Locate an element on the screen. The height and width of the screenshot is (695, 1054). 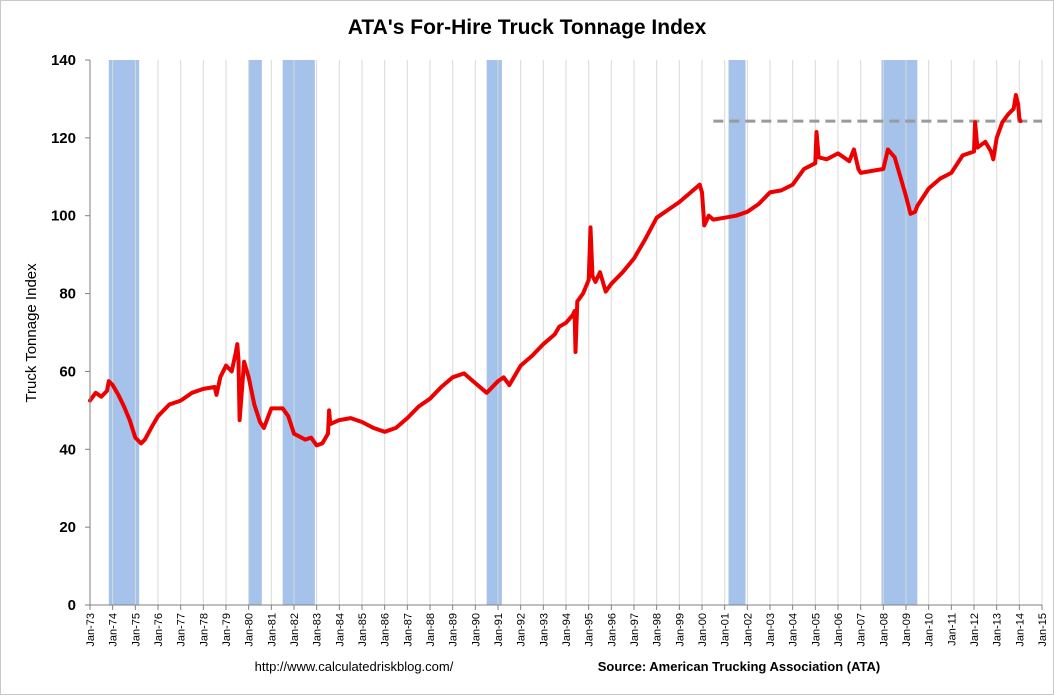
x-tick-label: Jan-11 is located at coordinates (952, 629).